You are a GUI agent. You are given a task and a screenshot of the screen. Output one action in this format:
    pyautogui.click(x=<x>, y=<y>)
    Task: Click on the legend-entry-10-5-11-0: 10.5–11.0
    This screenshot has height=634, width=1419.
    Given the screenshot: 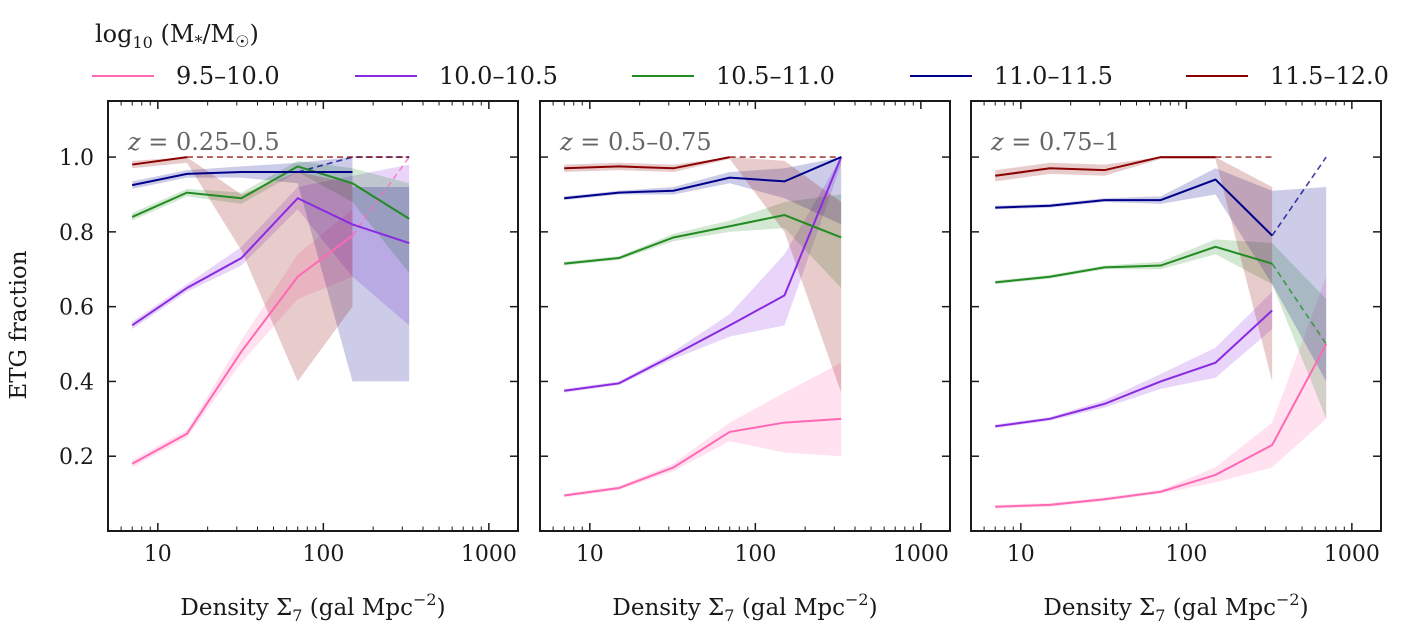 What is the action you would take?
    pyautogui.click(x=733, y=76)
    